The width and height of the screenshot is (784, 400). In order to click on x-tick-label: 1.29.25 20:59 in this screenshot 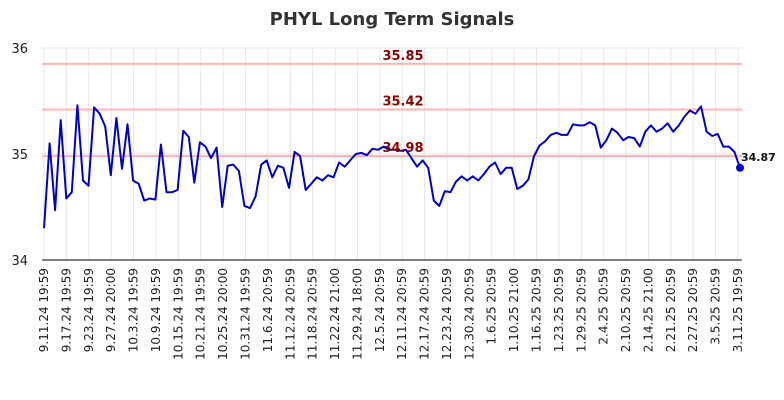, I will do `click(581, 310)`.